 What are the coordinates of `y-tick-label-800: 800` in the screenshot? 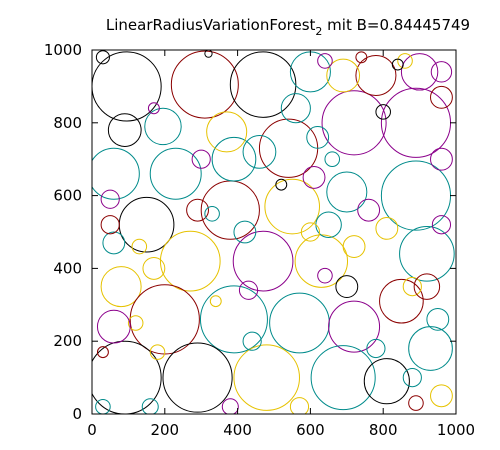 It's located at (67, 123).